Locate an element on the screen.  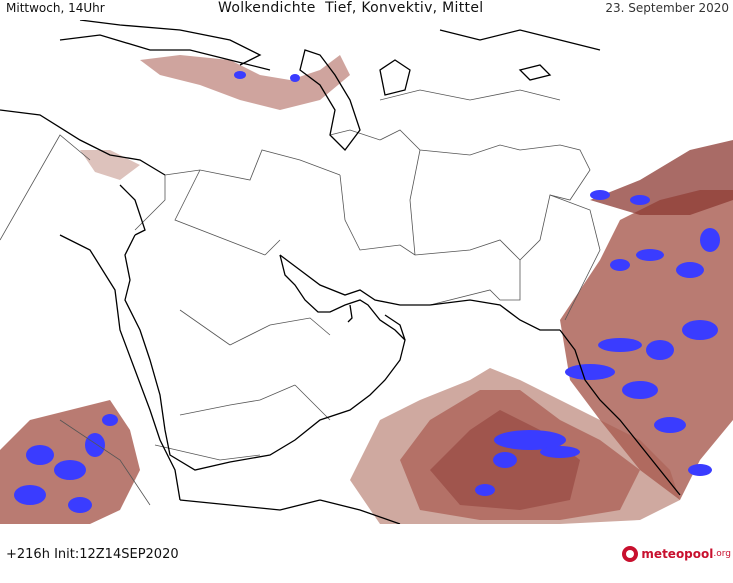
meteopool-logo-icon is located at coordinates (630, 554).